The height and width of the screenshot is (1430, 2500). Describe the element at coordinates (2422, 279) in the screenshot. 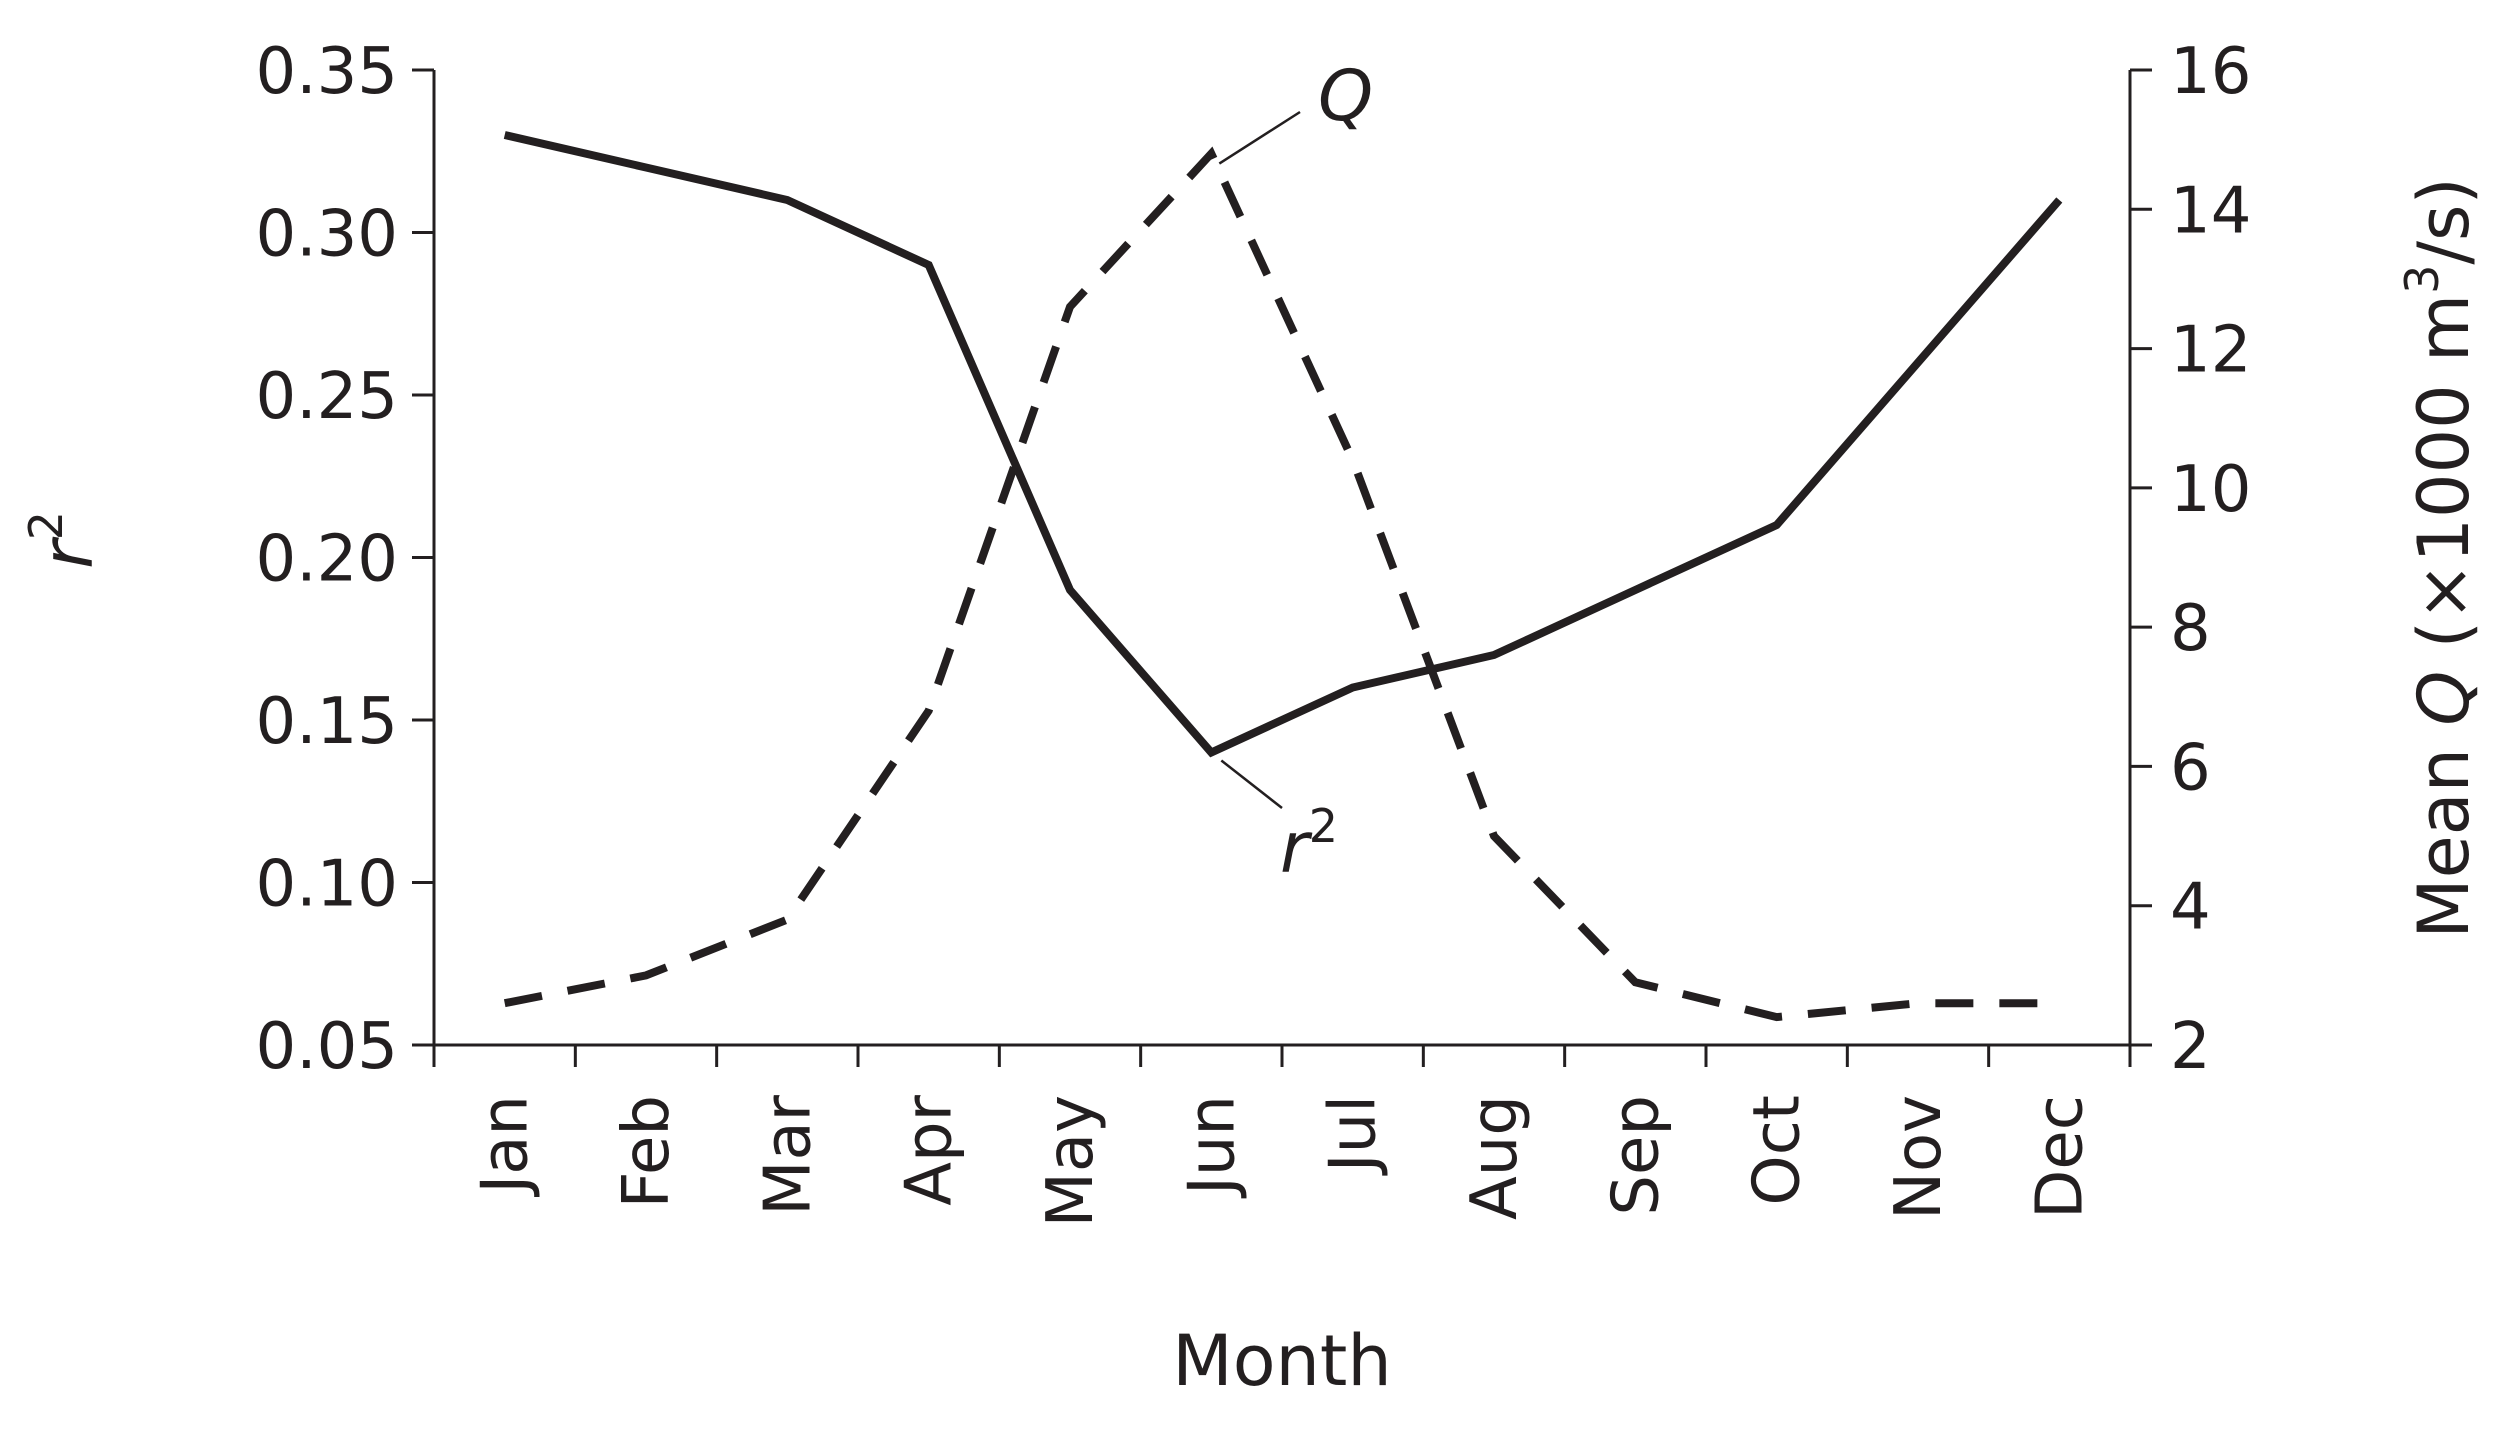

I see `right-y-axis-title-sup: 3` at that location.